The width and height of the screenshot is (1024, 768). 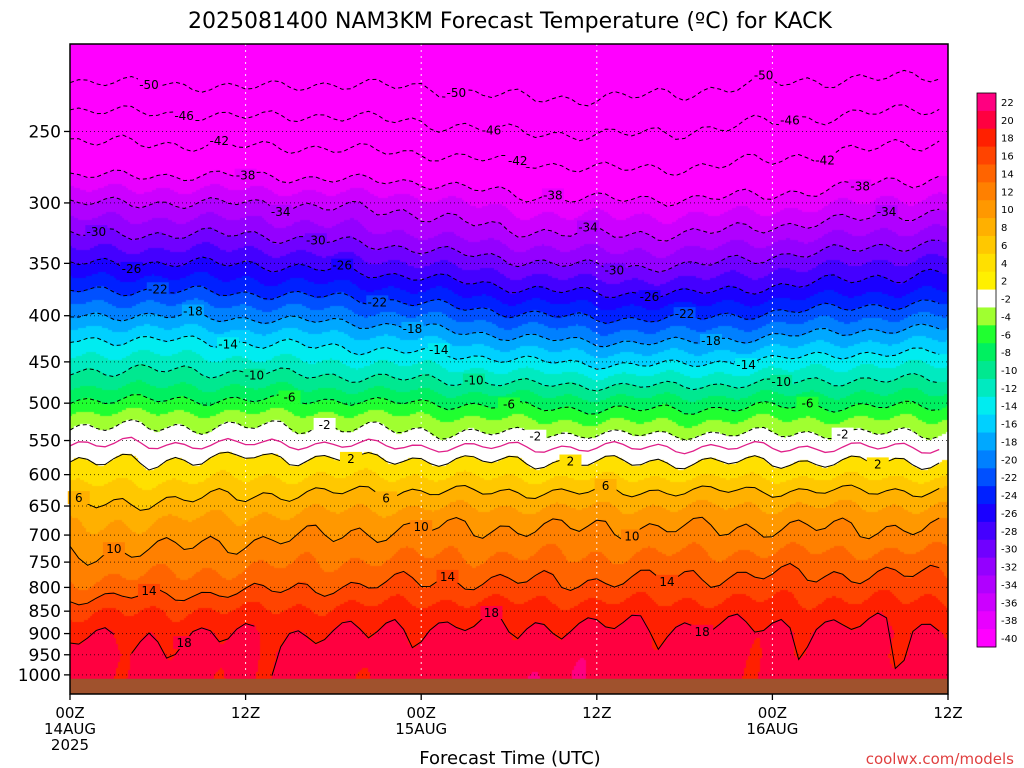 I want to click on y-tick-label: 600, so click(x=45, y=476).